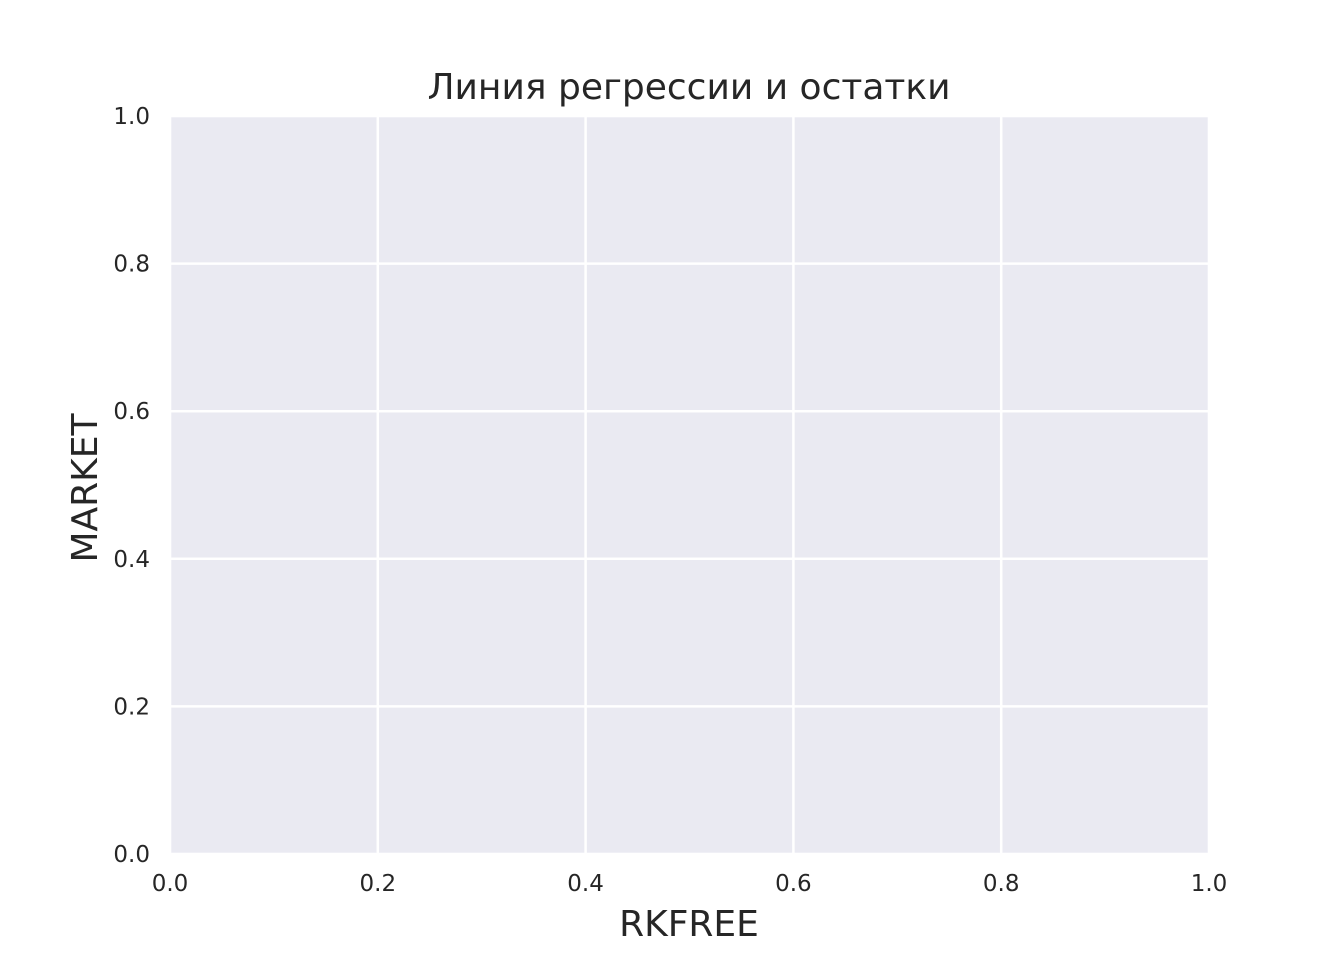  What do you see at coordinates (585, 884) in the screenshot?
I see `x-tick-label: 0.4` at bounding box center [585, 884].